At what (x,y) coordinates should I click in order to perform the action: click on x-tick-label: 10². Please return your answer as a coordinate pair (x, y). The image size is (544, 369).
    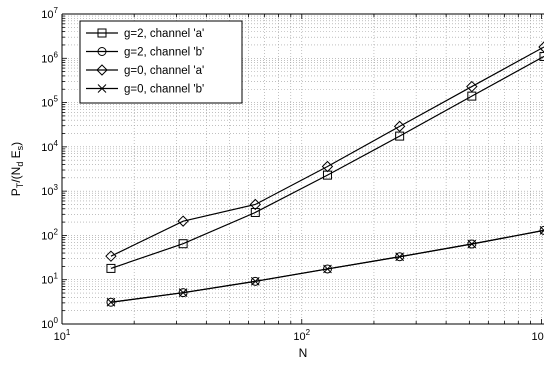
    Looking at the image, I should click on (301, 335).